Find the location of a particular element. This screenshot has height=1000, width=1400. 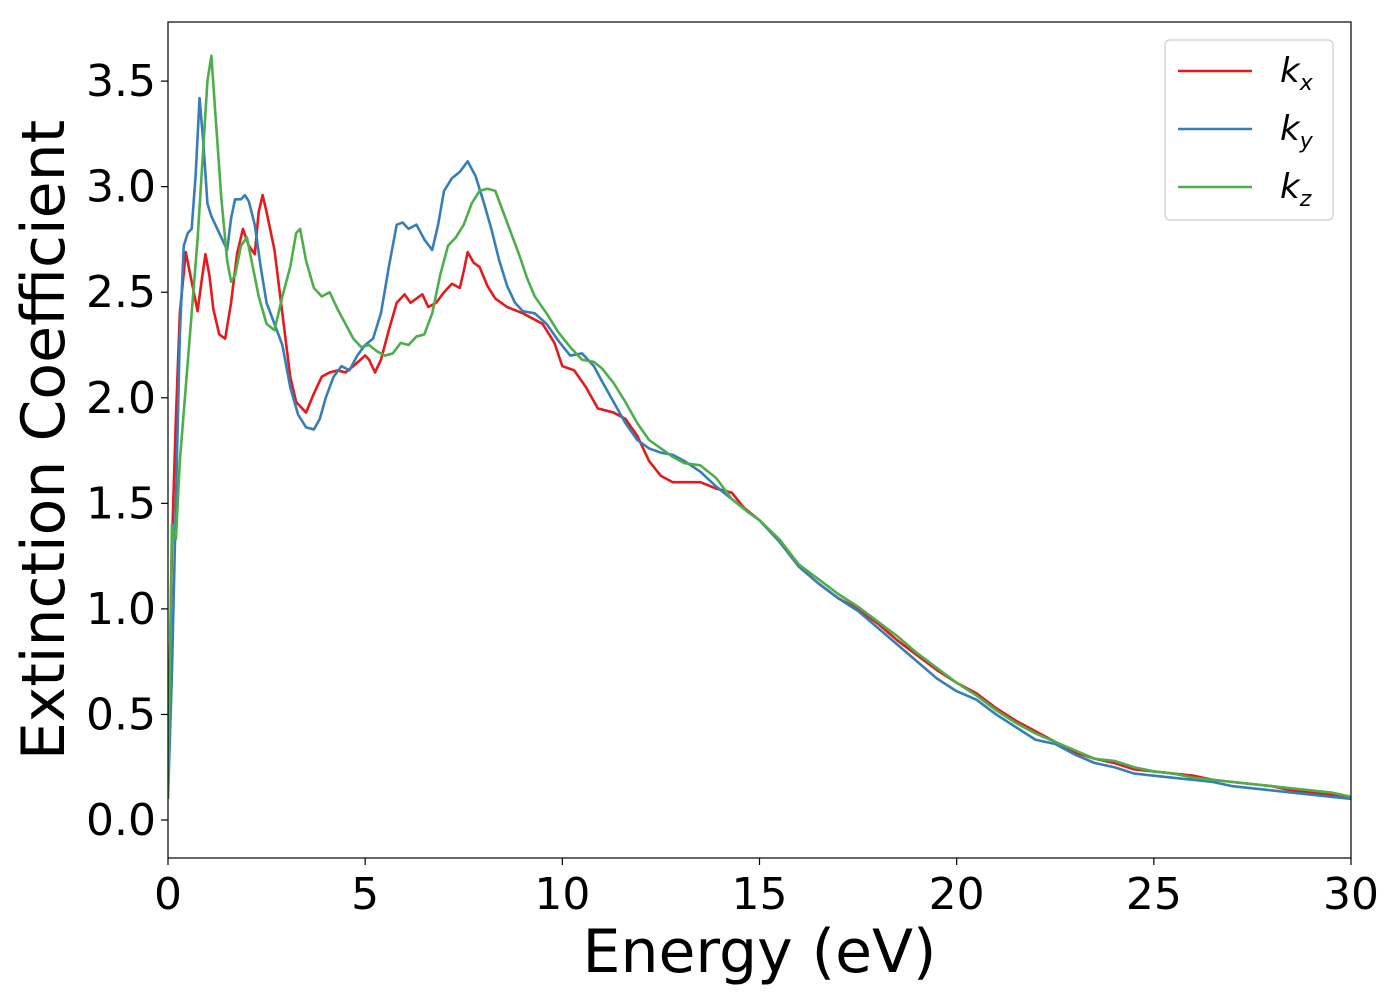

legend-label-k-z: kz is located at coordinates (1296, 189).